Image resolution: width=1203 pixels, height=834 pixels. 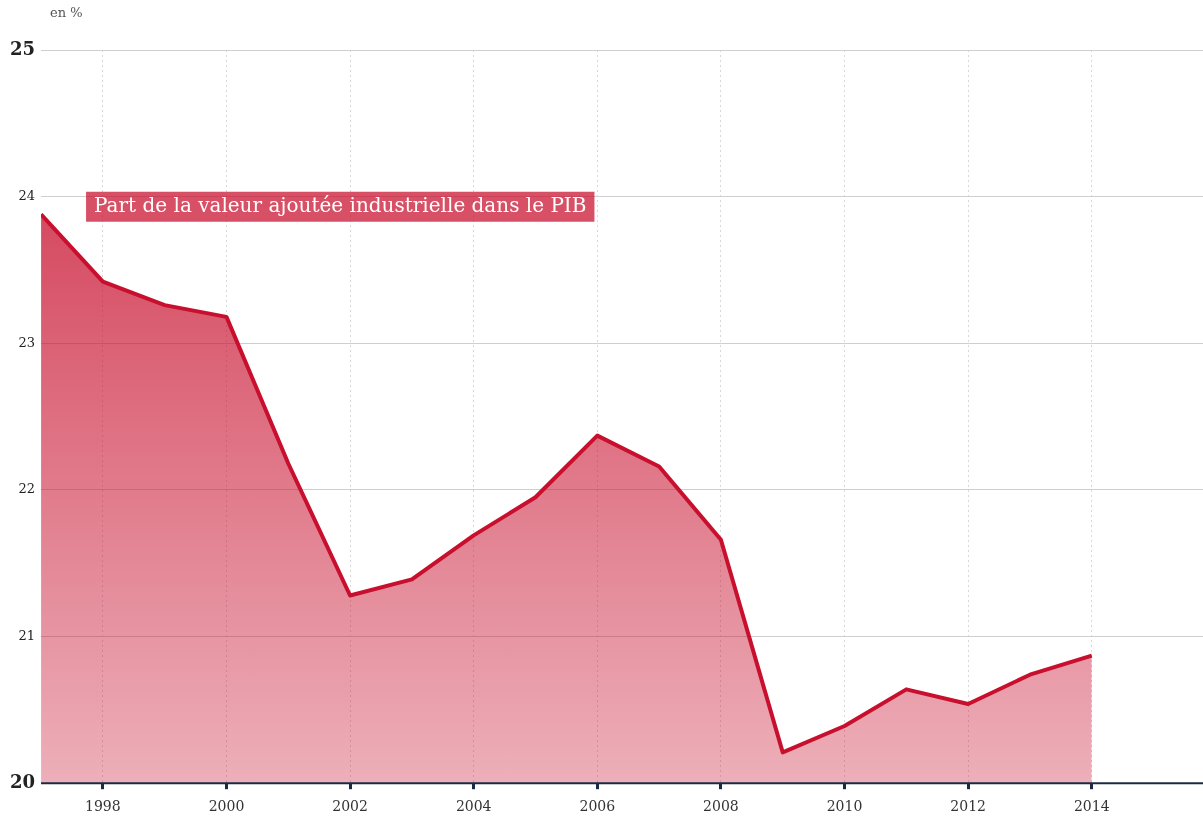 I want to click on x-tick-label: 2006, so click(x=597, y=806).